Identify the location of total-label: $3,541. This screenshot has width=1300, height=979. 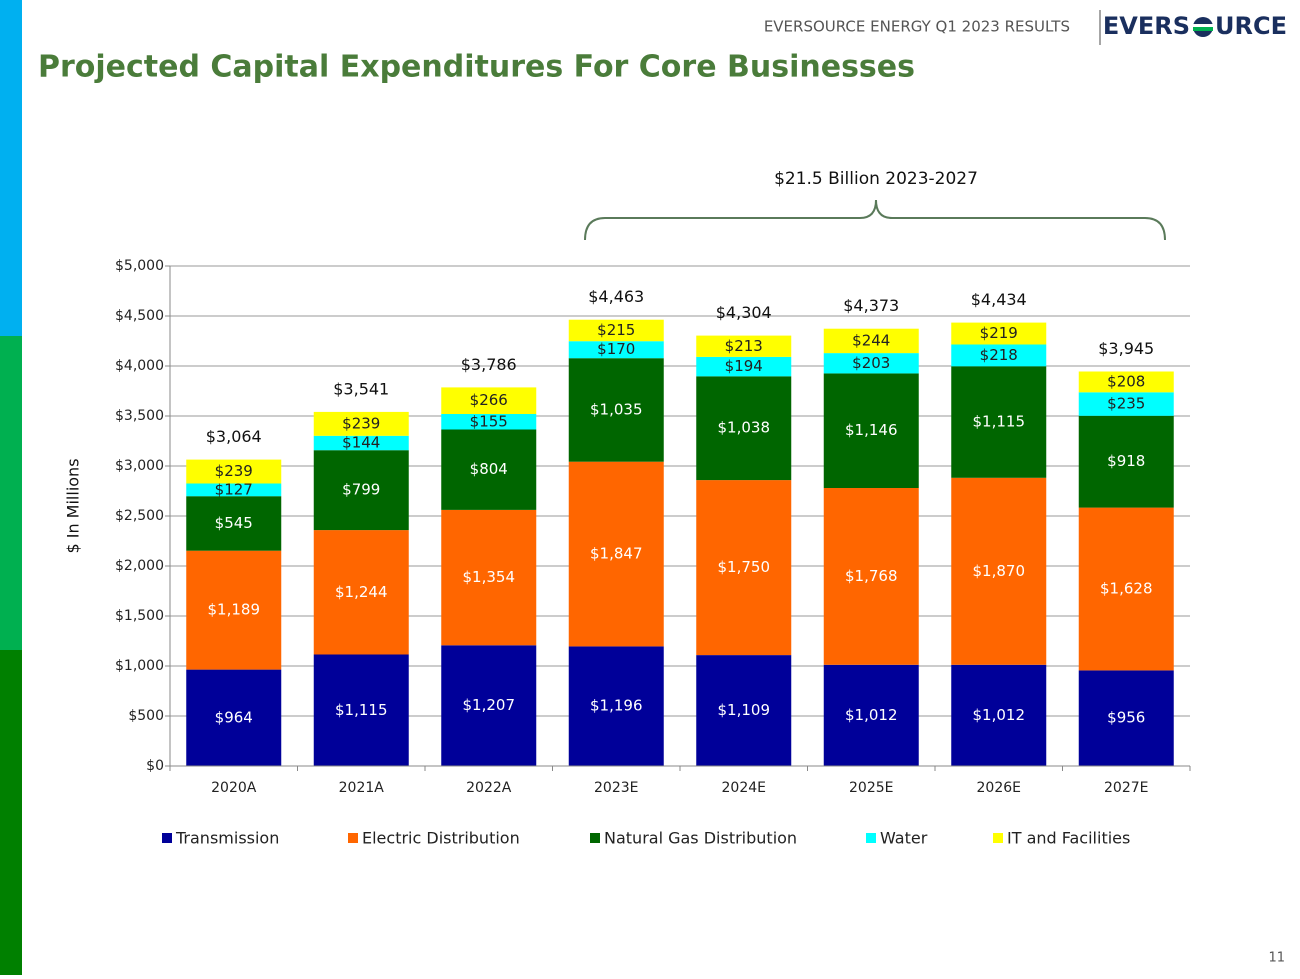
(361, 388).